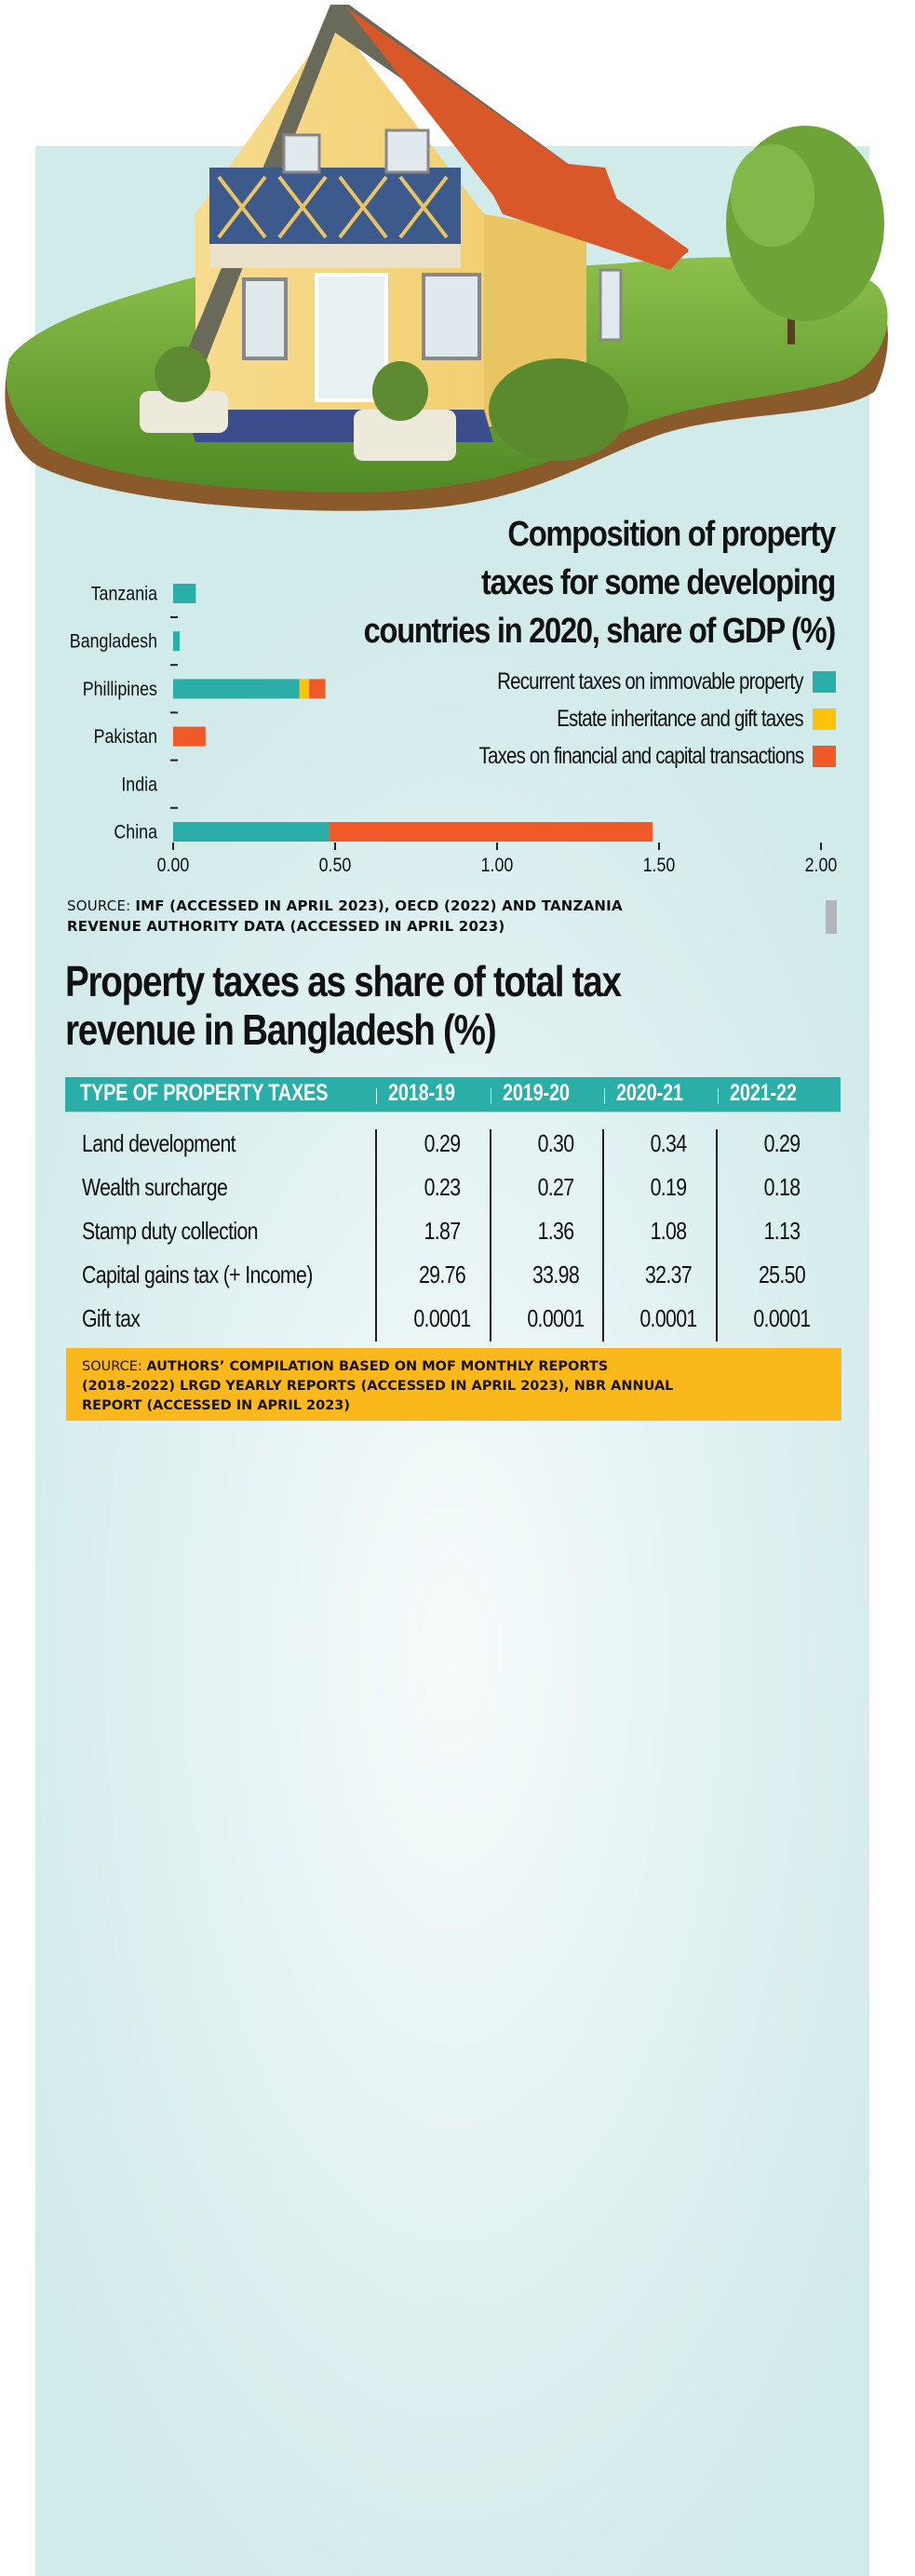 Image resolution: width=915 pixels, height=2576 pixels. I want to click on row-label: Land development, so click(159, 1143).